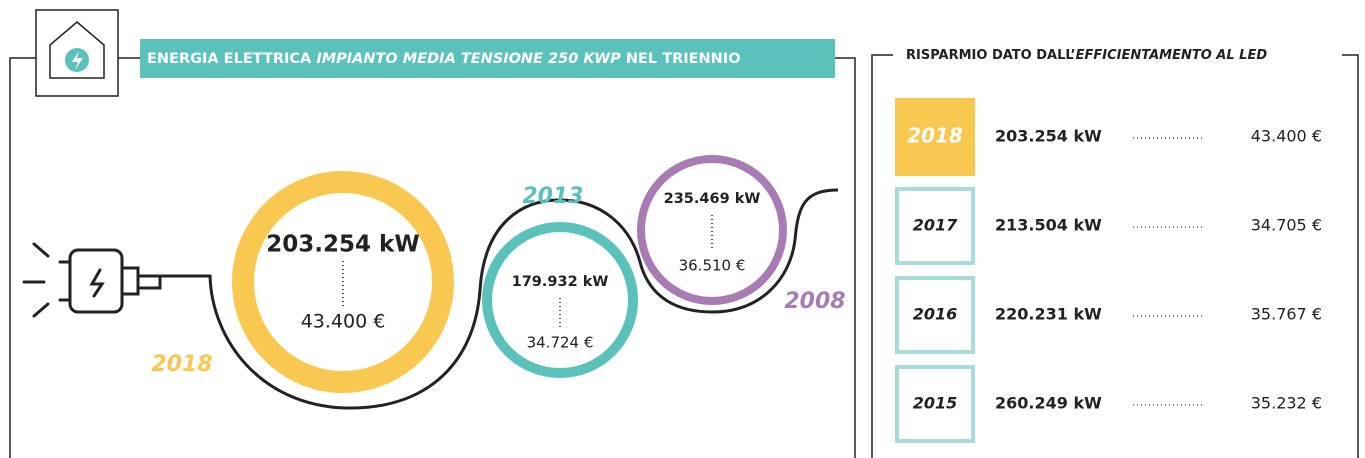 Image resolution: width=1365 pixels, height=458 pixels. Describe the element at coordinates (1048, 403) in the screenshot. I see `energy: 260.249 kW` at that location.